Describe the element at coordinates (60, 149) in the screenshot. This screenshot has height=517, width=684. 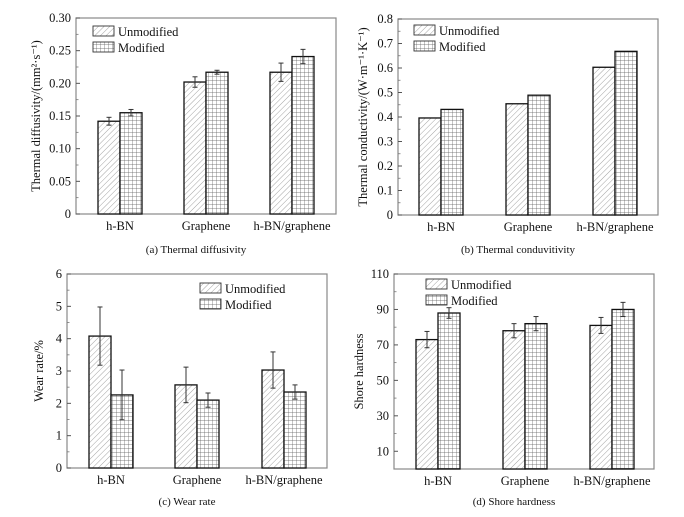
I see `y-tick-label: 0.10` at that location.